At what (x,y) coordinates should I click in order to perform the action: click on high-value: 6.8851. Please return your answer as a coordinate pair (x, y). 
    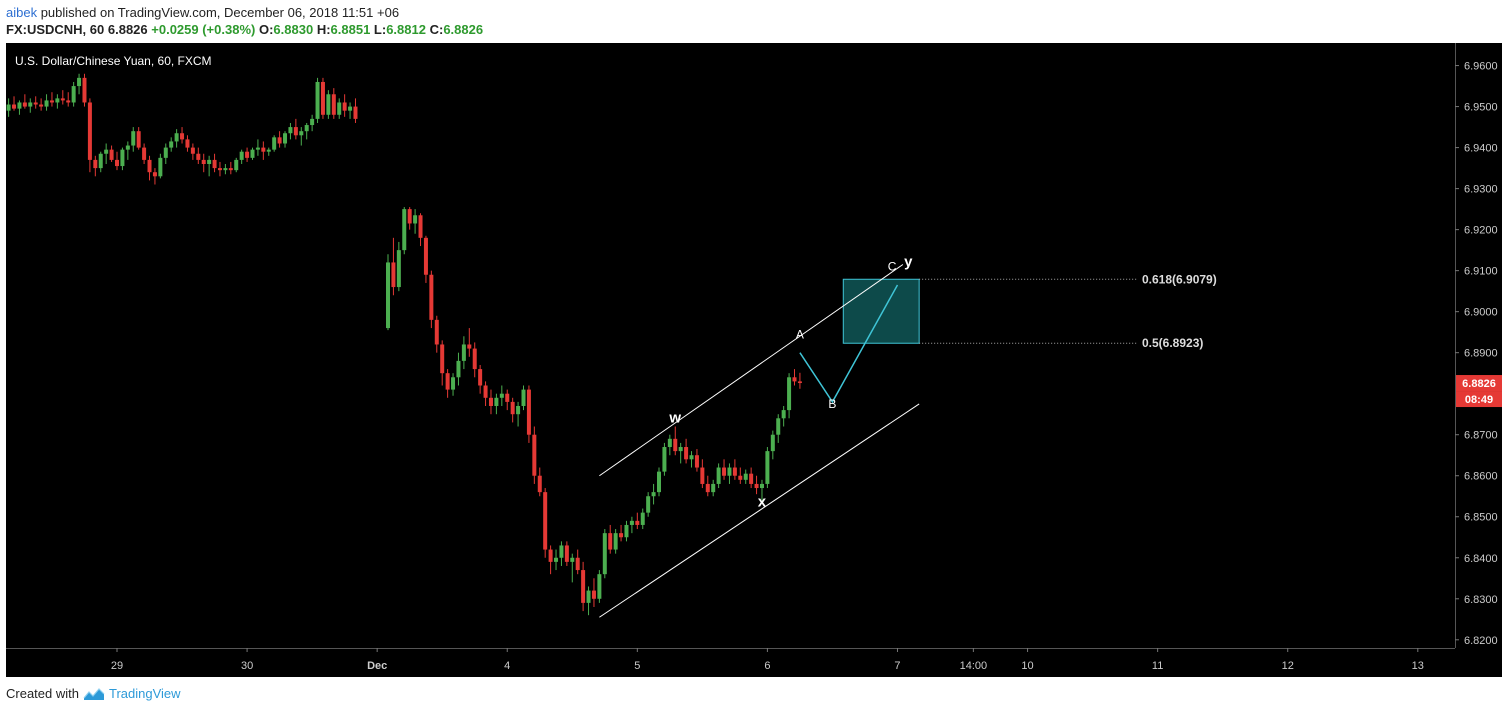
    Looking at the image, I should click on (350, 29).